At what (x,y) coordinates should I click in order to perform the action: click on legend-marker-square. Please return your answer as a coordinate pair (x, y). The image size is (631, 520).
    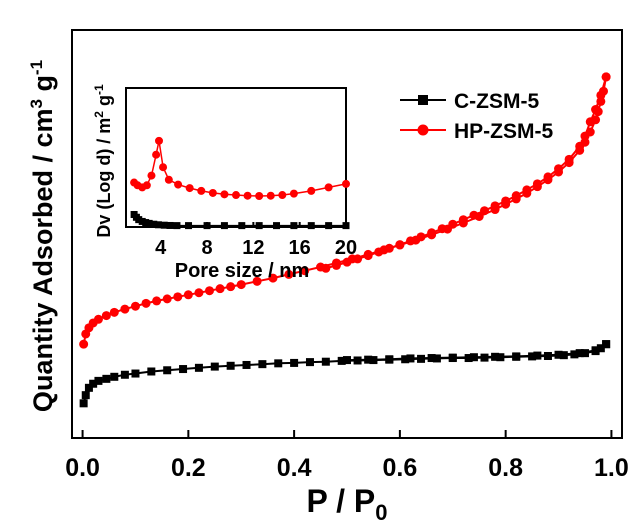
    Looking at the image, I should click on (423, 100).